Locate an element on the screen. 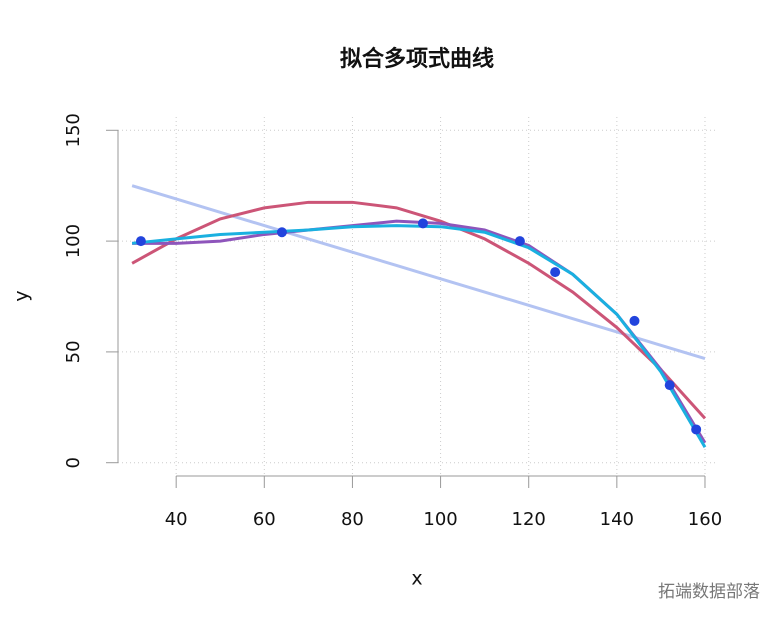 The height and width of the screenshot is (627, 778). x-tick-label: 60 is located at coordinates (264, 519).